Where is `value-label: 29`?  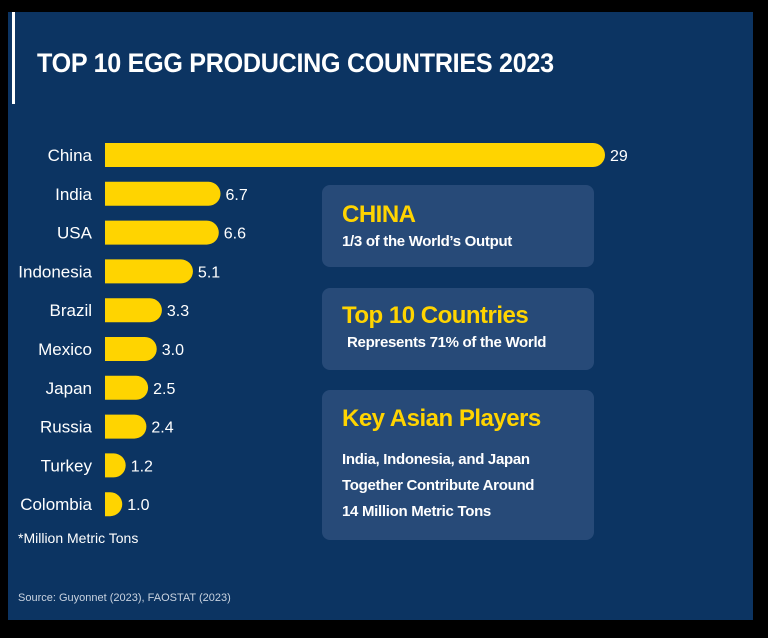
value-label: 29 is located at coordinates (619, 156).